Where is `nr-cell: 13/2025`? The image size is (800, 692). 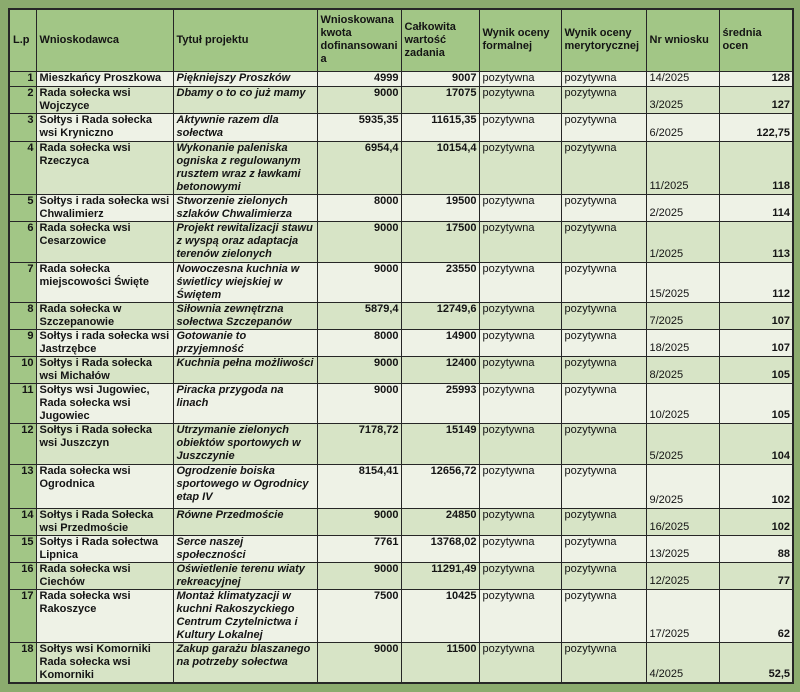 nr-cell: 13/2025 is located at coordinates (682, 548).